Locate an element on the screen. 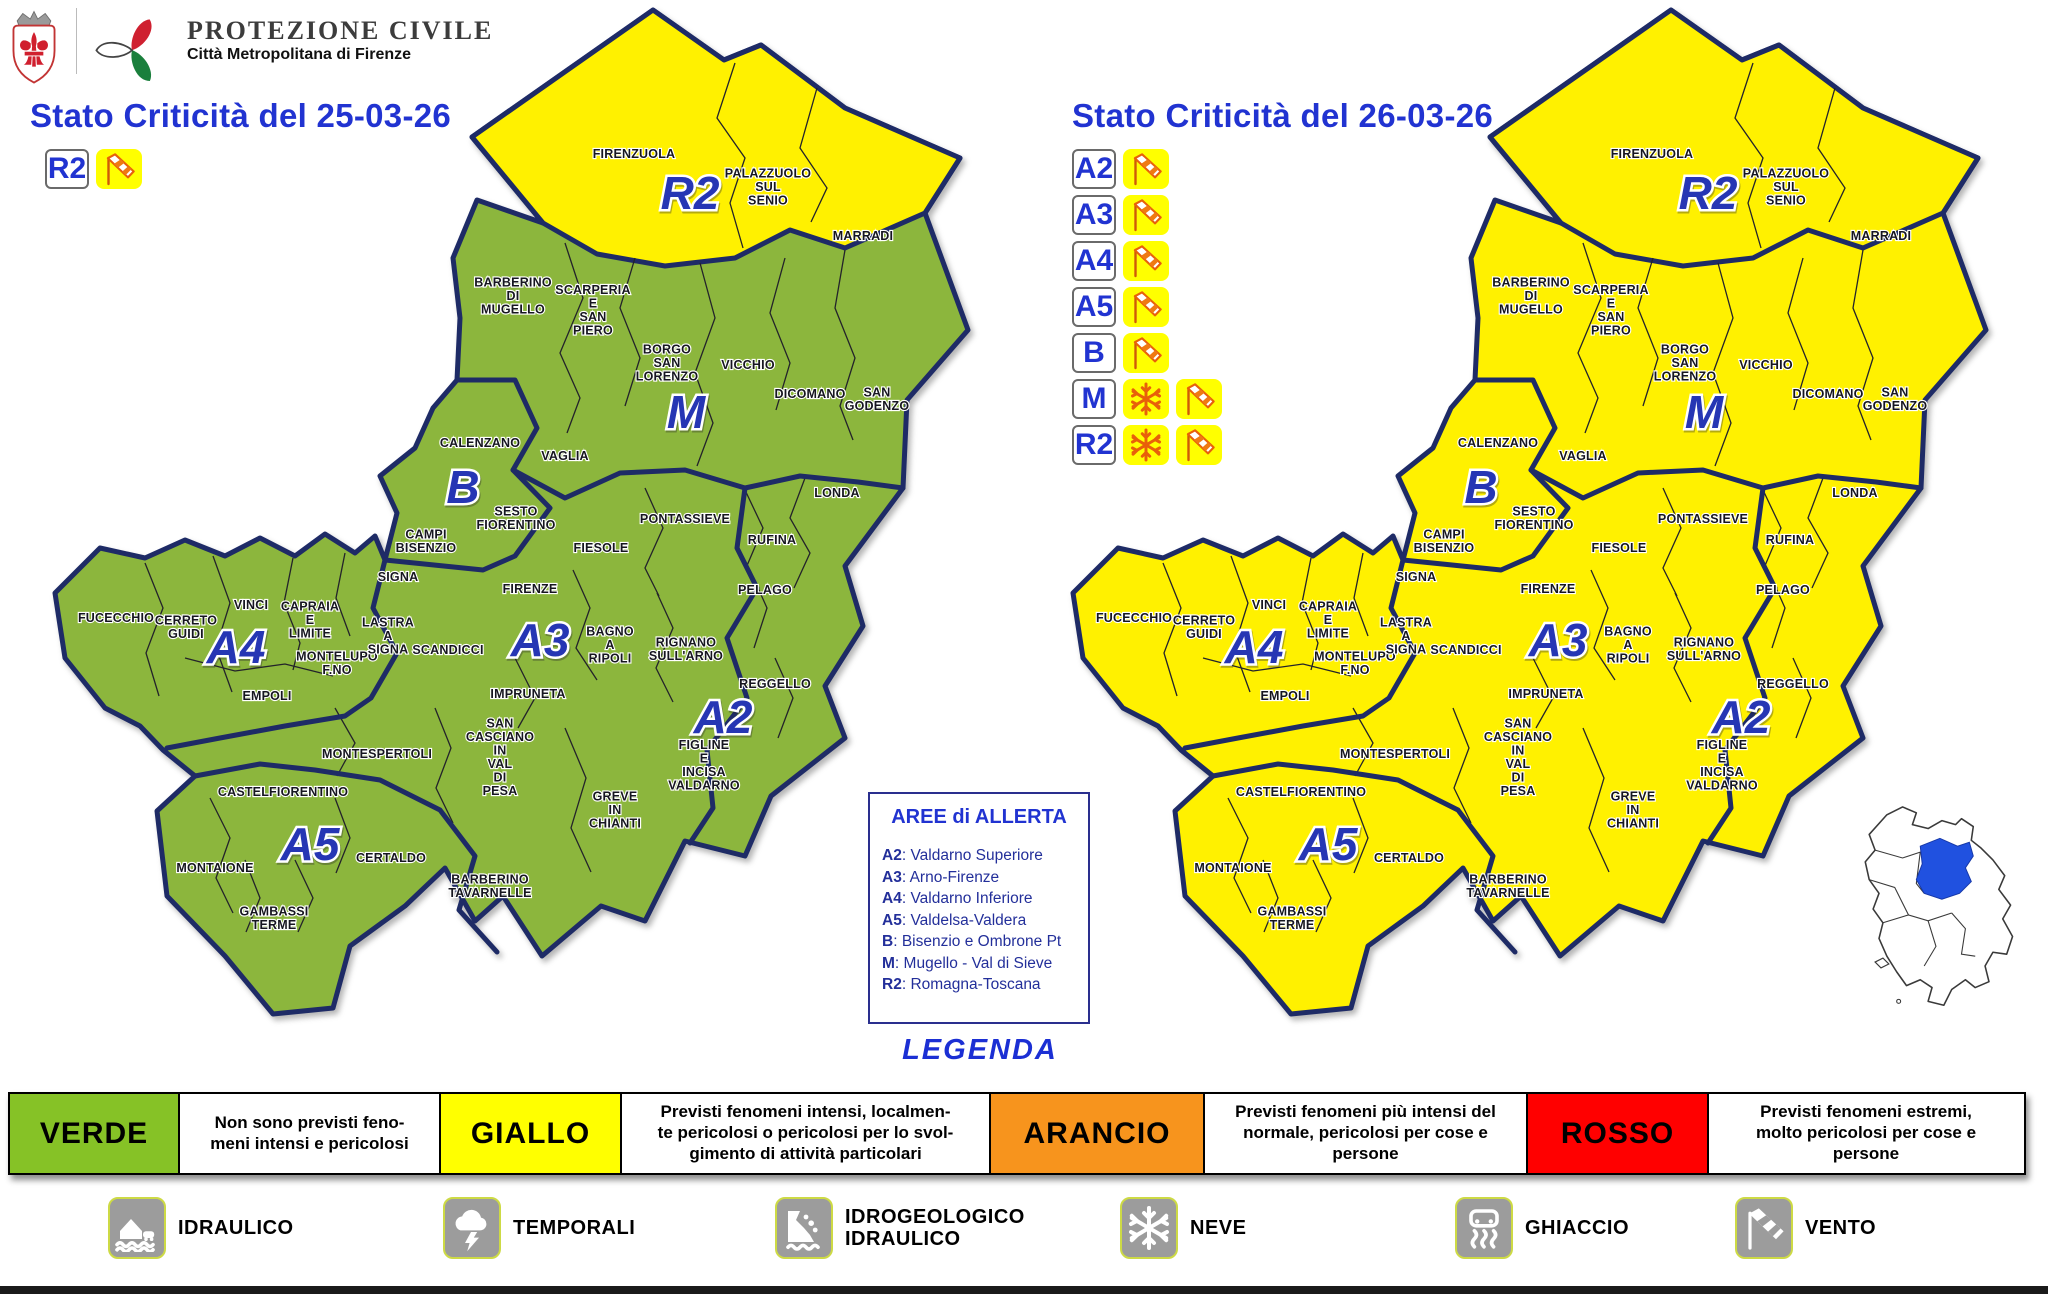 The image size is (2048, 1294). municipality-label: BARBERINO DI MUGELLO is located at coordinates (513, 296).